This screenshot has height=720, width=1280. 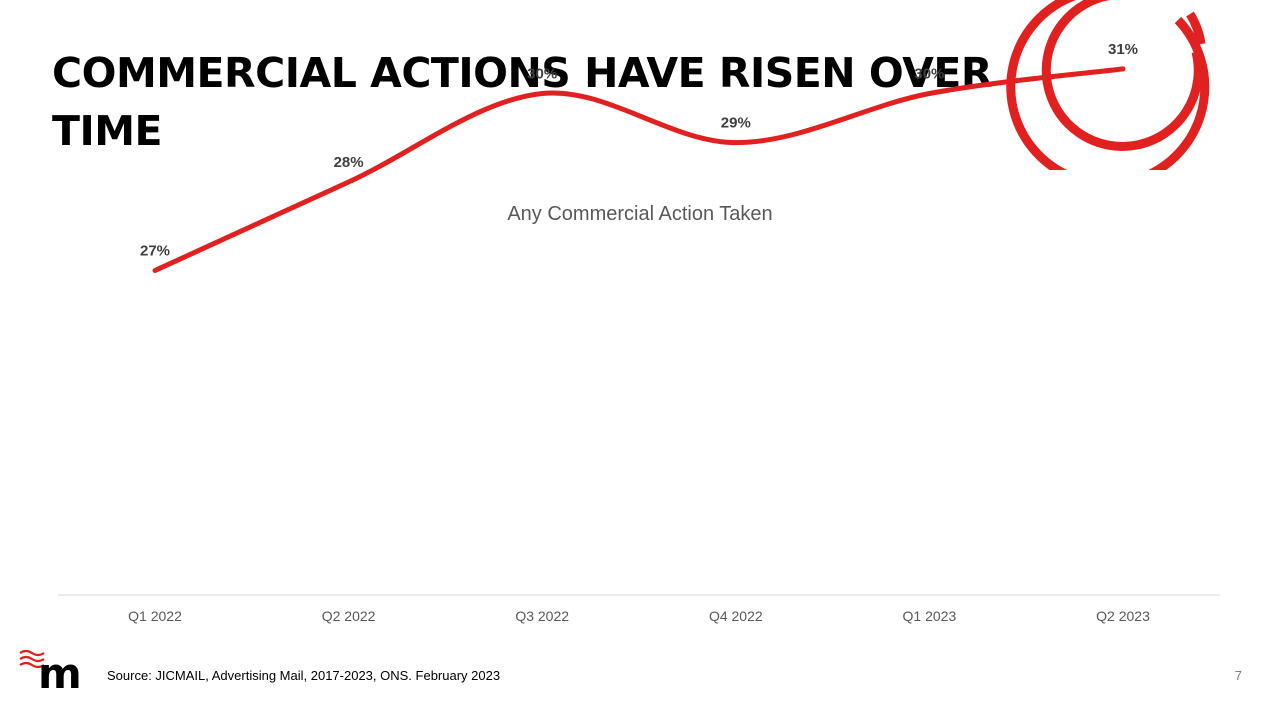 I want to click on x-tick-label: Q2 2023, so click(x=1123, y=616).